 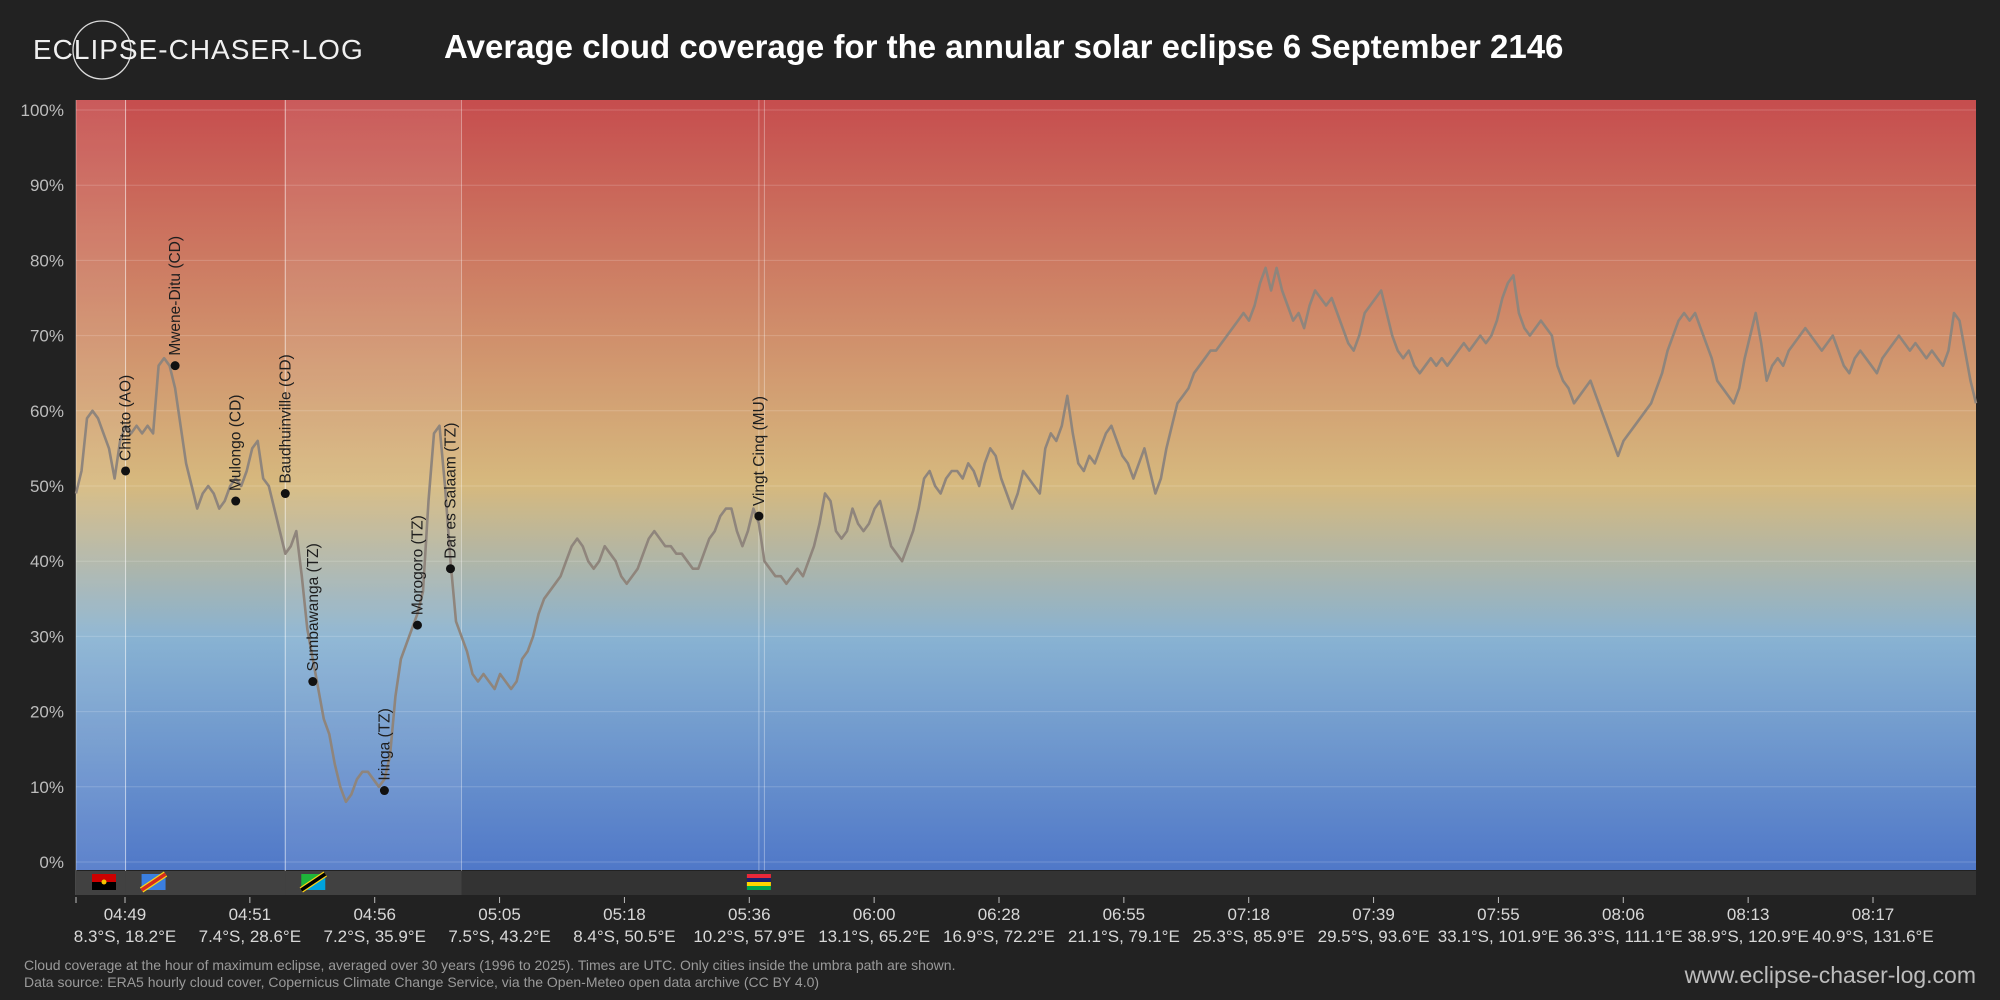 What do you see at coordinates (47, 185) in the screenshot?
I see `y-tick-label: 90%` at bounding box center [47, 185].